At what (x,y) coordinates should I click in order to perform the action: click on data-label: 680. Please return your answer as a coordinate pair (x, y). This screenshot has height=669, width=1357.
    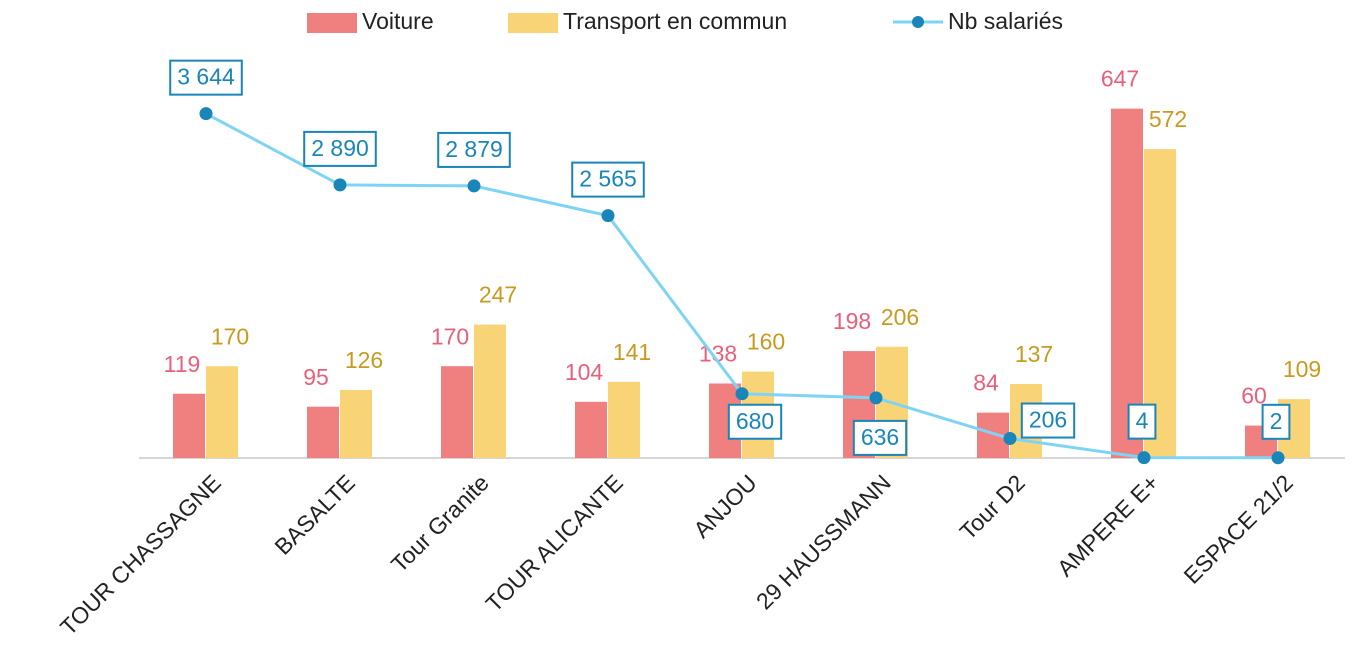
    Looking at the image, I should click on (755, 421).